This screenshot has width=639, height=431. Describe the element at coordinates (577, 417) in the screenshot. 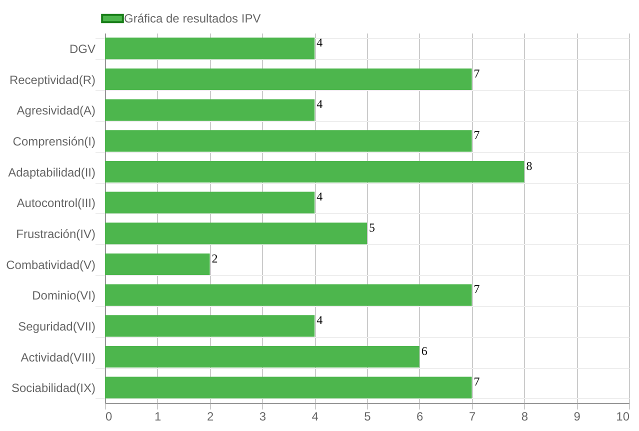

I see `x-tick-label: 9` at that location.